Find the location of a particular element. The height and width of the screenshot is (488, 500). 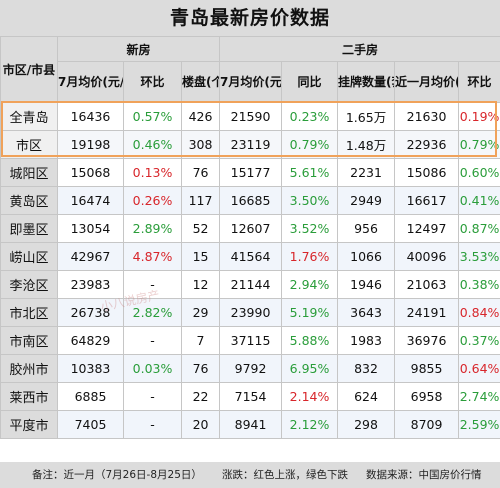

cell-sh-mom: 0.87% is located at coordinates (479, 228).